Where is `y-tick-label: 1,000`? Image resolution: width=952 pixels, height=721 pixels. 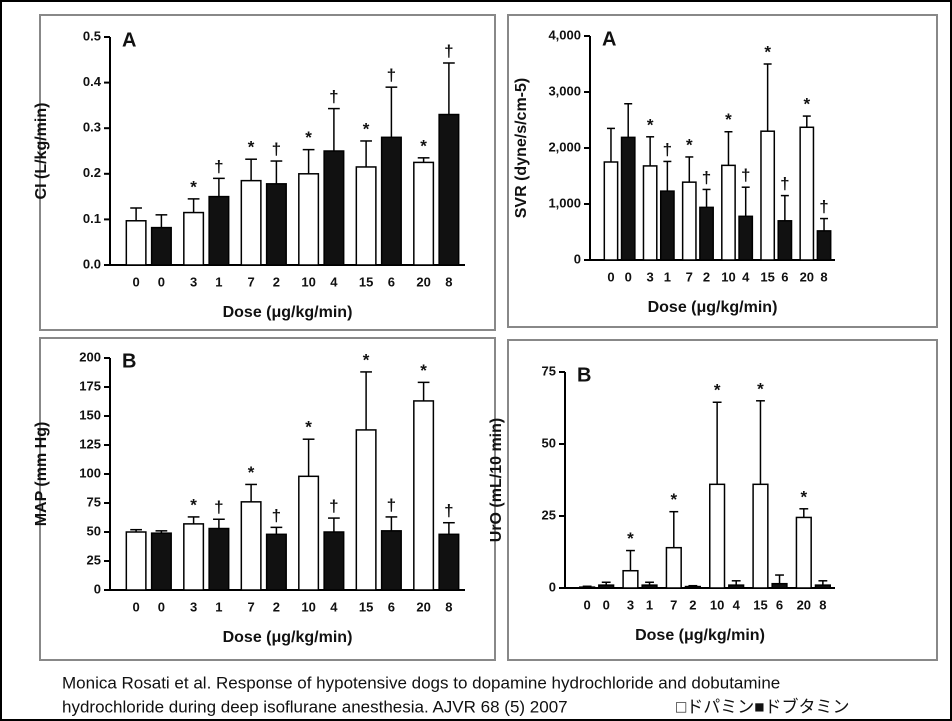
y-tick-label: 1,000 is located at coordinates (564, 202).